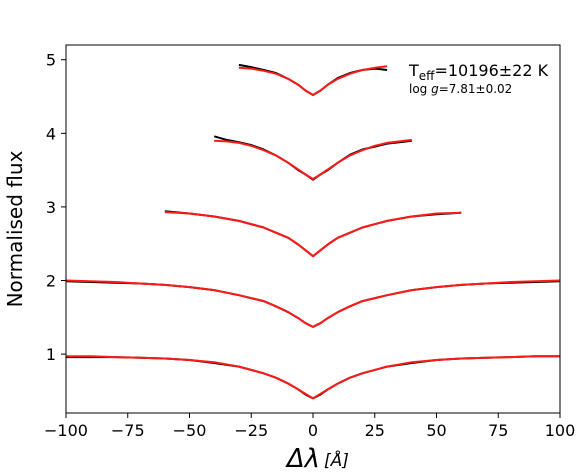 This screenshot has width=586, height=474. Describe the element at coordinates (435, 89) in the screenshot. I see `logg-symbol: g` at that location.